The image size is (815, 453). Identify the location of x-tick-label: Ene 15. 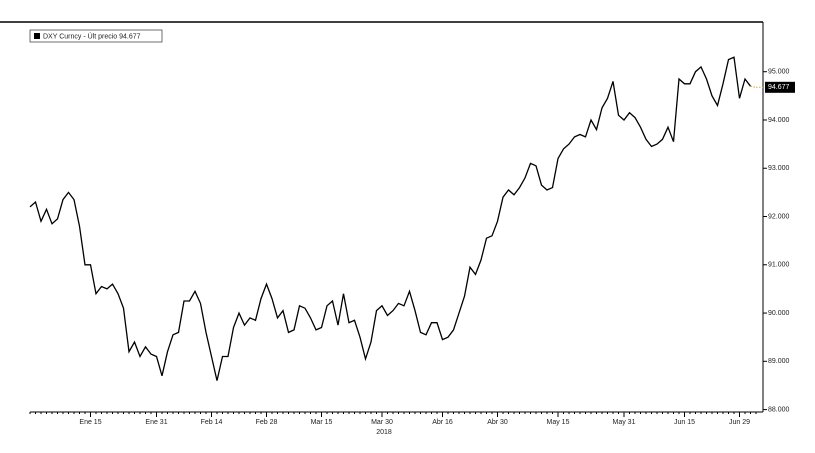
(90, 422).